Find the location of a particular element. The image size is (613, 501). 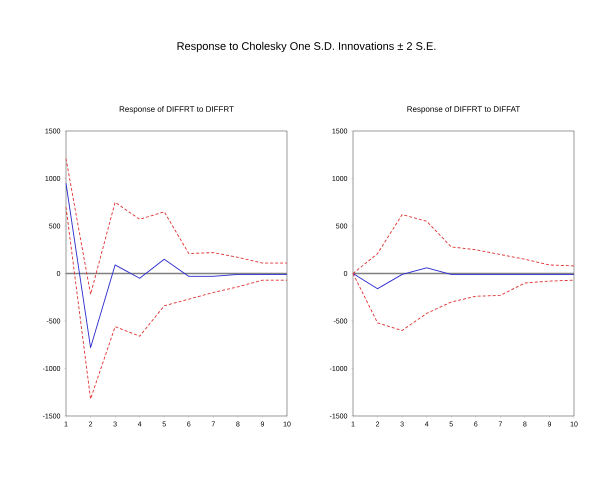

chart-title: Response of DIFFRT to DIFFRT is located at coordinates (177, 110).